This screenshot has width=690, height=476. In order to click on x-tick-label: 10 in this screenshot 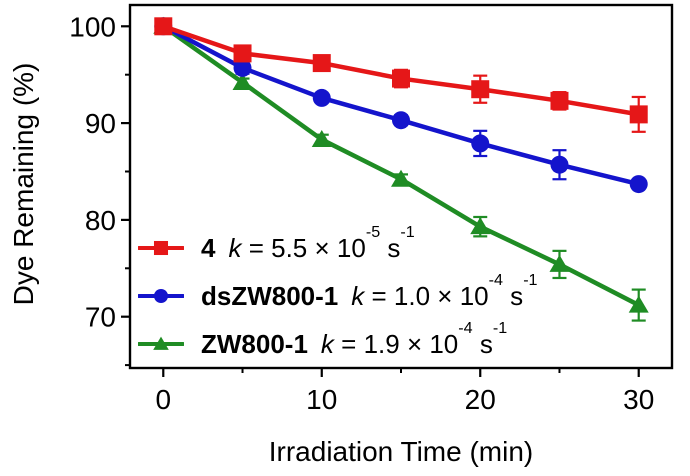, I will do `click(321, 399)`.